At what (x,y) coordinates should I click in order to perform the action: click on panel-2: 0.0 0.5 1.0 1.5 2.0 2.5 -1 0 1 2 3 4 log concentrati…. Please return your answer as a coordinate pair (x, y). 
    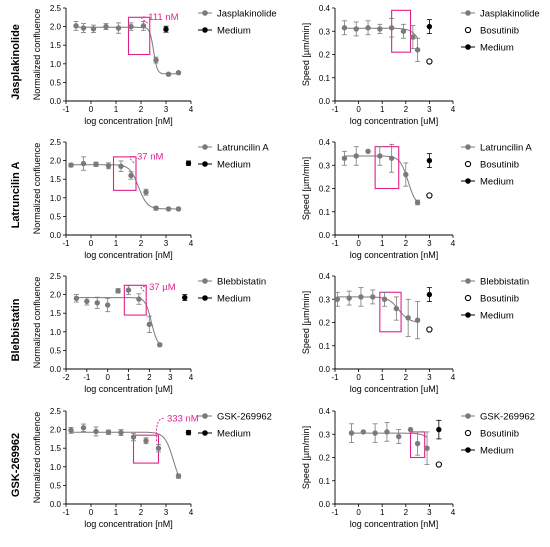
    Looking at the image, I should click on (150, 199).